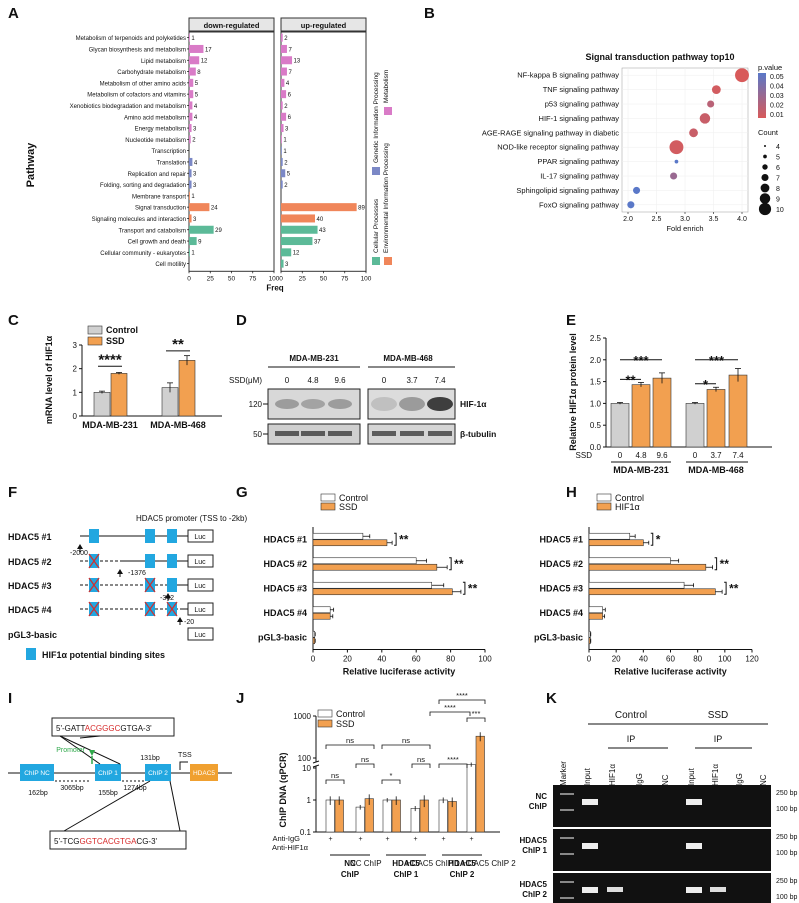 This screenshot has height=903, width=799. What do you see at coordinates (245, 380) in the screenshot?
I see `d-ssd-label: SSD(μM)` at bounding box center [245, 380].